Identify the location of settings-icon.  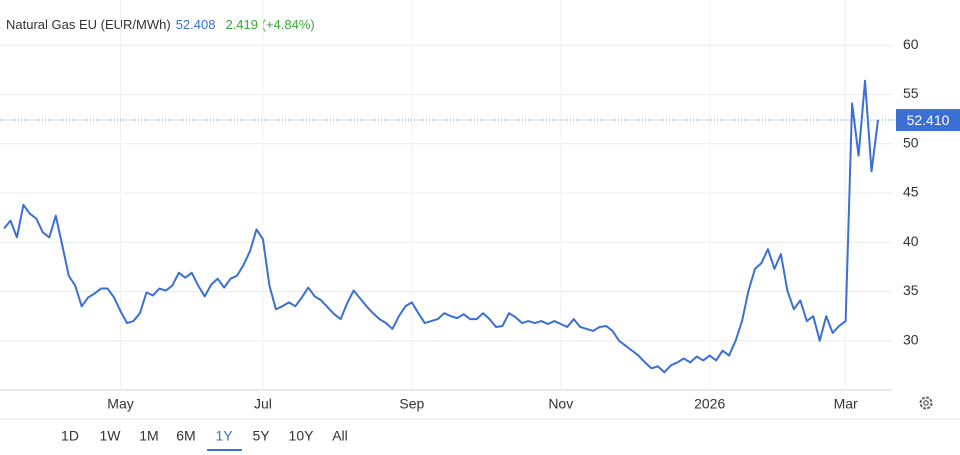
(926, 403).